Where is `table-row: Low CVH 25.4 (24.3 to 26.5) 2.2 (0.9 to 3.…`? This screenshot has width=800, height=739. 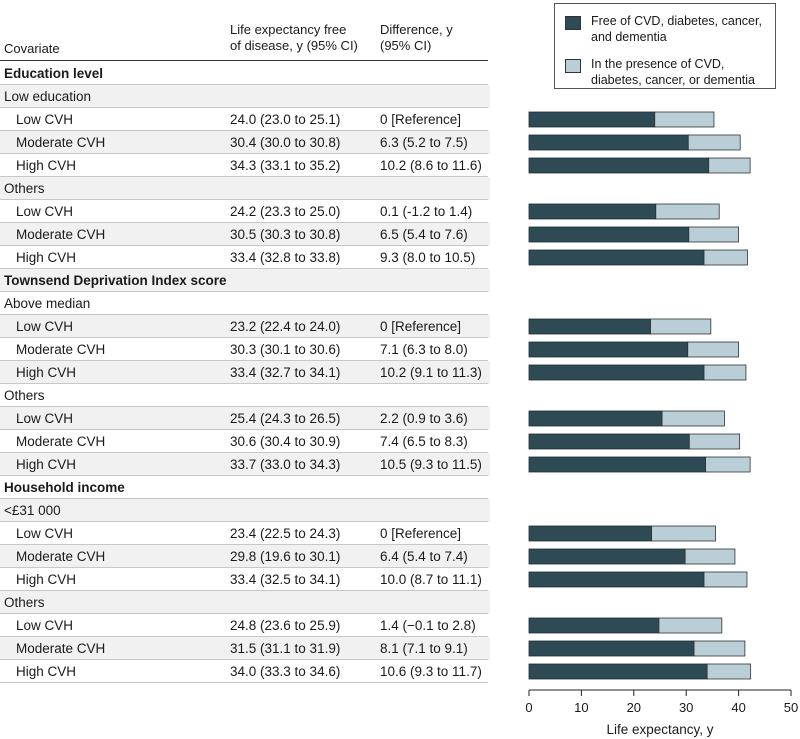 table-row: Low CVH 25.4 (24.3 to 26.5) 2.2 (0.9 to 3.… is located at coordinates (245, 418).